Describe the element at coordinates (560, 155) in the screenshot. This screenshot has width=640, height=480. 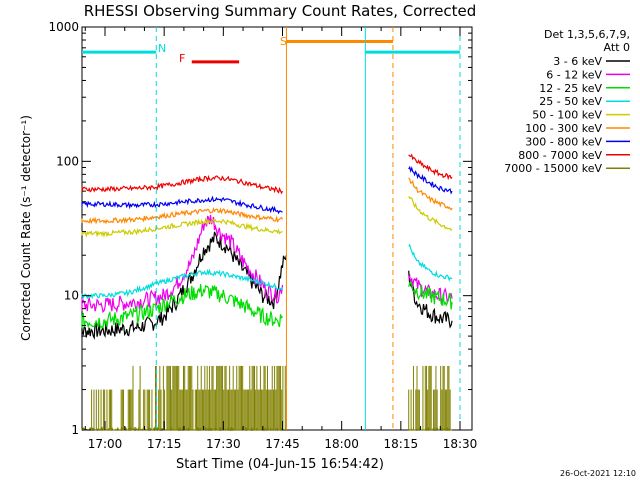
I see `legend-label-7: 800 - 7000 keV` at that location.